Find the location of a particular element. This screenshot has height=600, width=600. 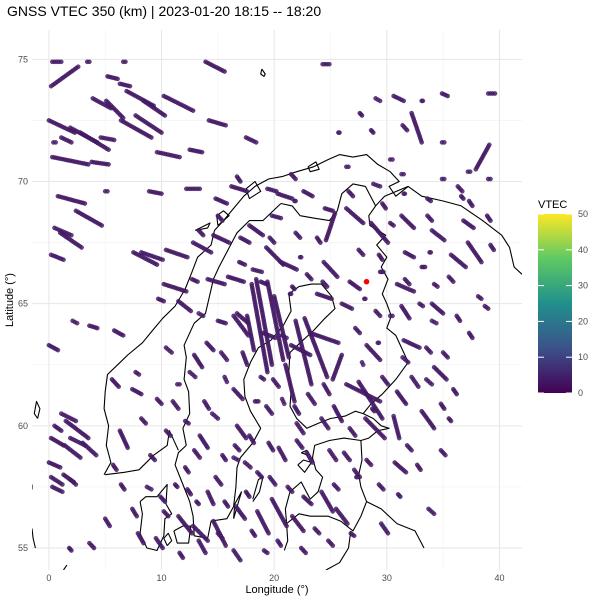

legend-ticks: 0 10 20 30 40 50 is located at coordinates (563, 303).